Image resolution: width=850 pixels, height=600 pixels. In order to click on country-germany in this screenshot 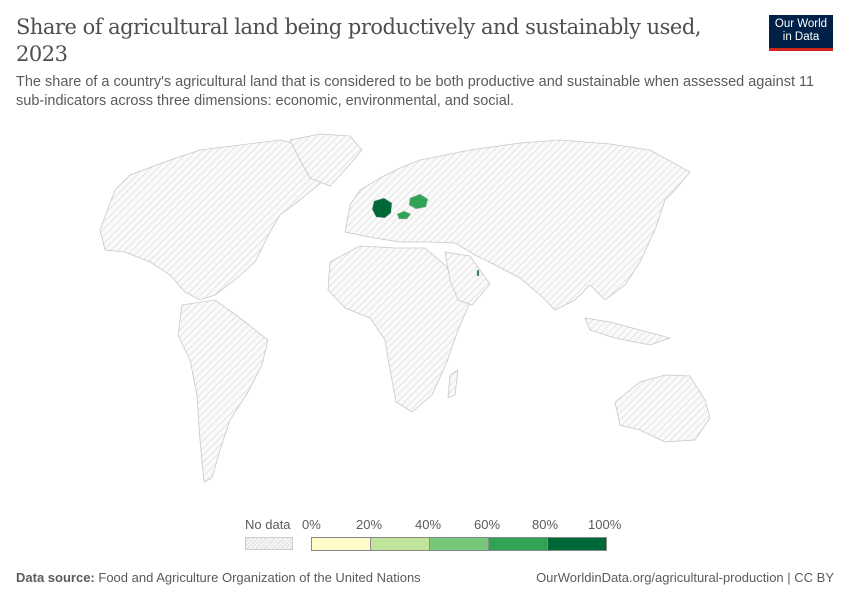, I will do `click(382, 208)`.